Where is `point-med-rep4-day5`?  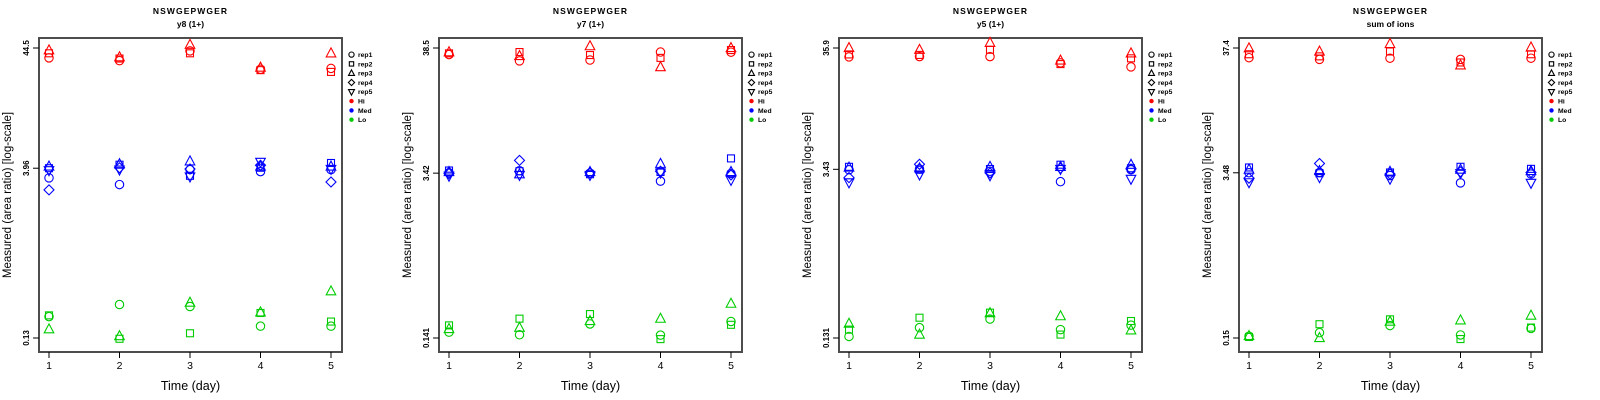 point-med-rep4-day5 is located at coordinates (331, 182).